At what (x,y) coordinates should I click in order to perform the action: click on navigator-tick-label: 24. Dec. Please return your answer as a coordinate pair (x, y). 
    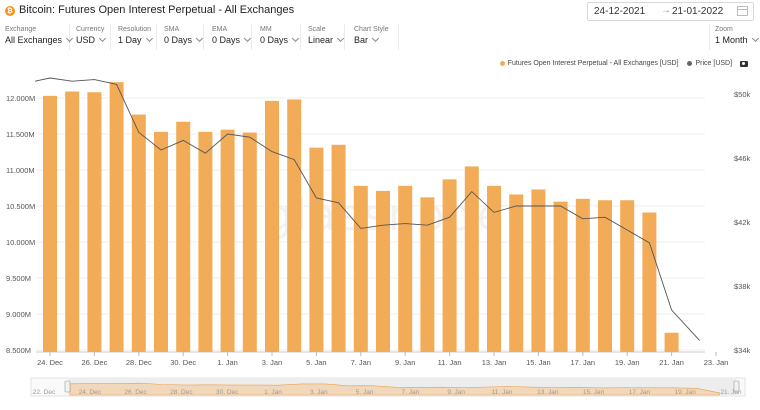
    Looking at the image, I should click on (90, 392).